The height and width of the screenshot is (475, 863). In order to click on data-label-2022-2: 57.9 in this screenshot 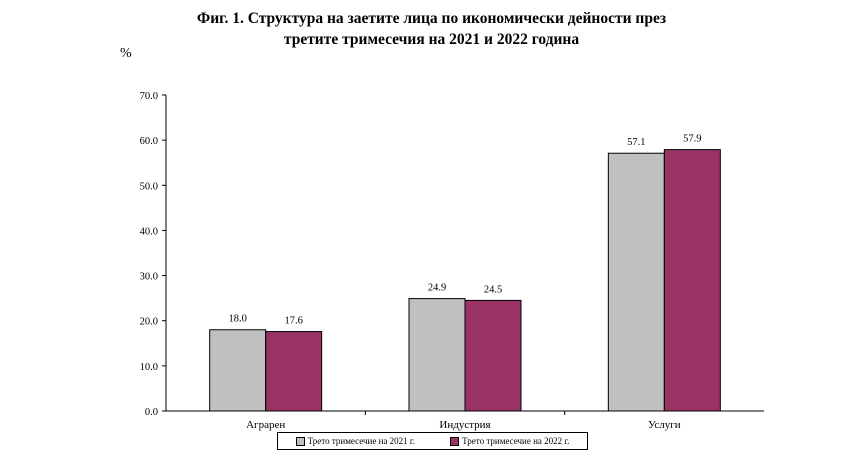, I will do `click(692, 139)`.